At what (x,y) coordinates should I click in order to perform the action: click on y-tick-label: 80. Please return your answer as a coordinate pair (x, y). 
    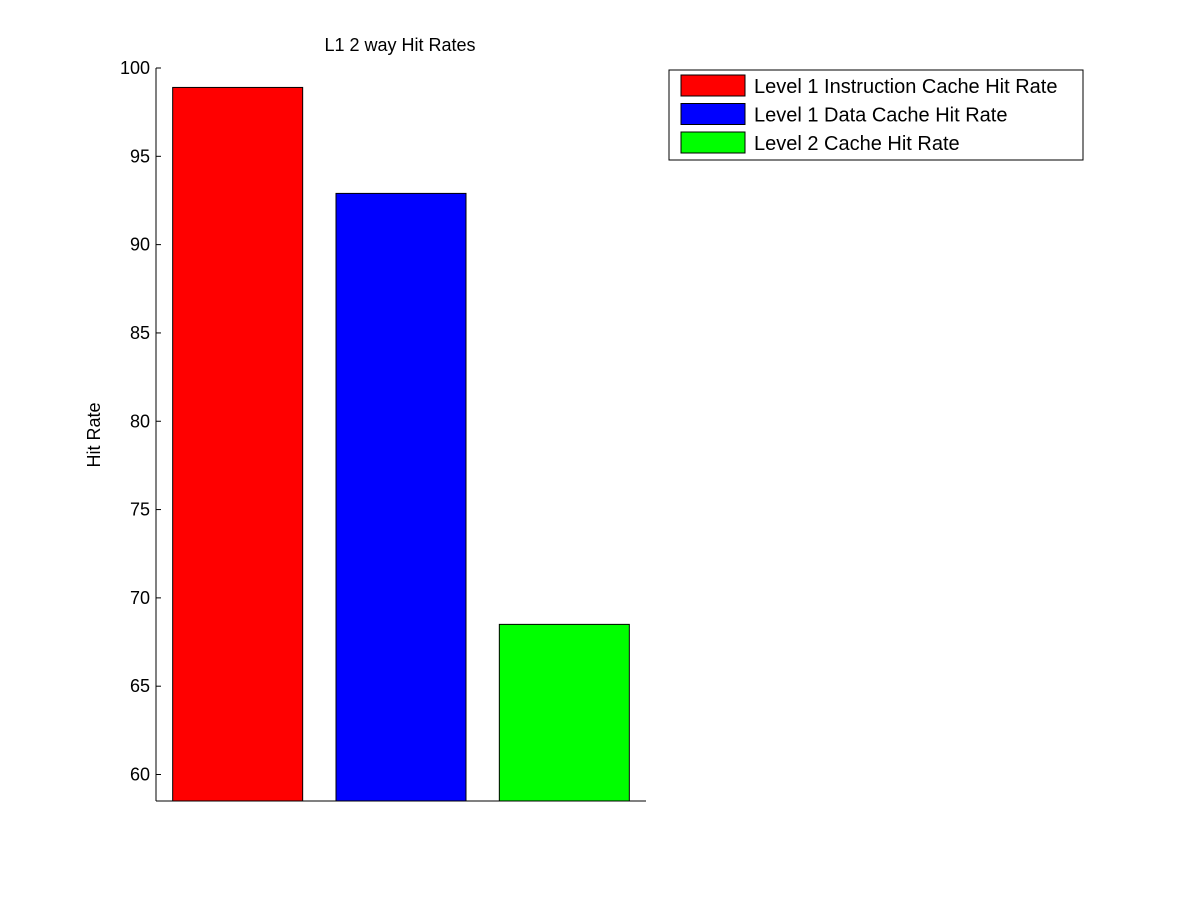
    Looking at the image, I should click on (140, 421).